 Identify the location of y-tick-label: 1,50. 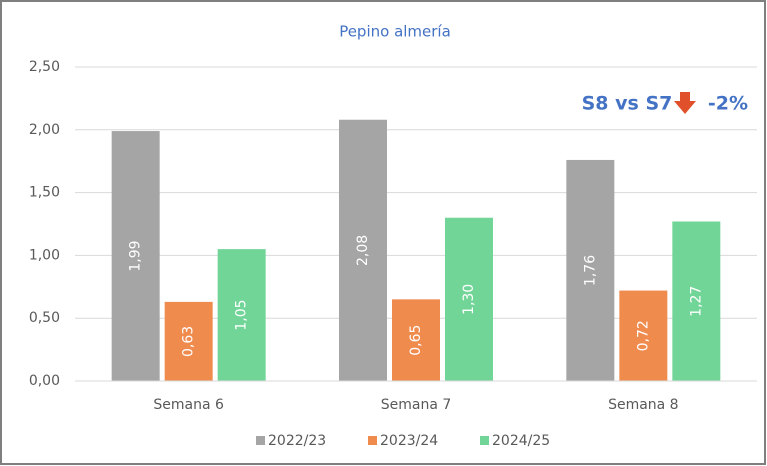
(44, 193).